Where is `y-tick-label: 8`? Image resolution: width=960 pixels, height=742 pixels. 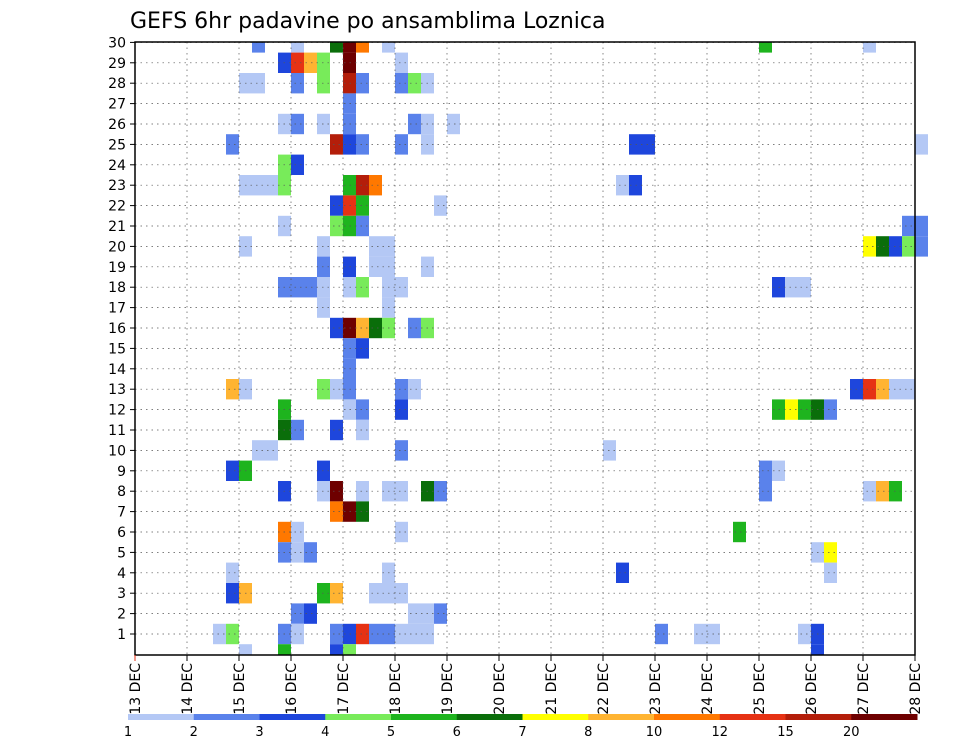
y-tick-label: 8 is located at coordinates (121, 492).